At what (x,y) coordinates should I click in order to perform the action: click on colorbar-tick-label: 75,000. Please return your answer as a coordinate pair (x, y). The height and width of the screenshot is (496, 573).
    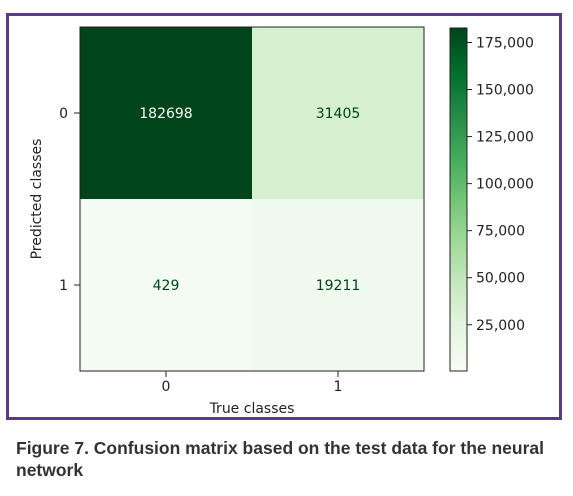
    Looking at the image, I should click on (500, 232).